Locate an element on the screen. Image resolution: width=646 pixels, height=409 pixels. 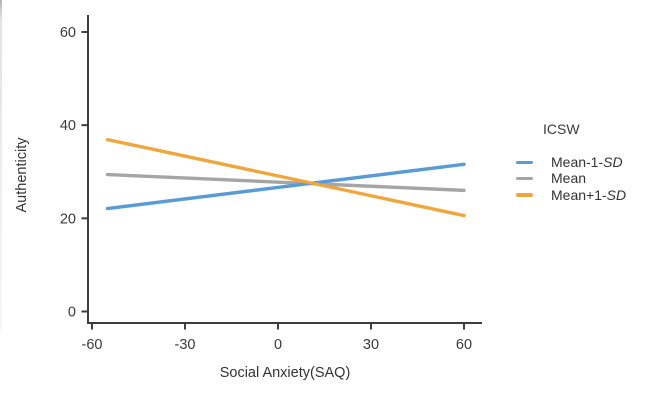
legend-item-label: Mean+1-SD is located at coordinates (589, 194).